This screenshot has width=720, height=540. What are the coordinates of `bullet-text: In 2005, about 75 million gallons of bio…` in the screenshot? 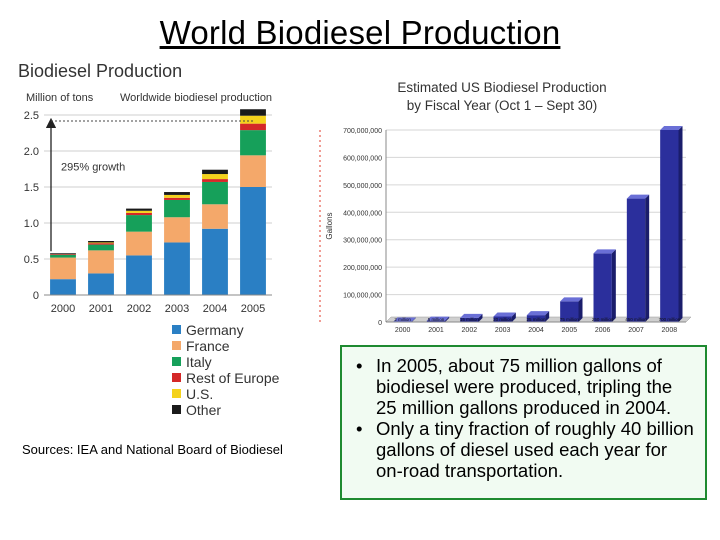 It's located at (524, 386).